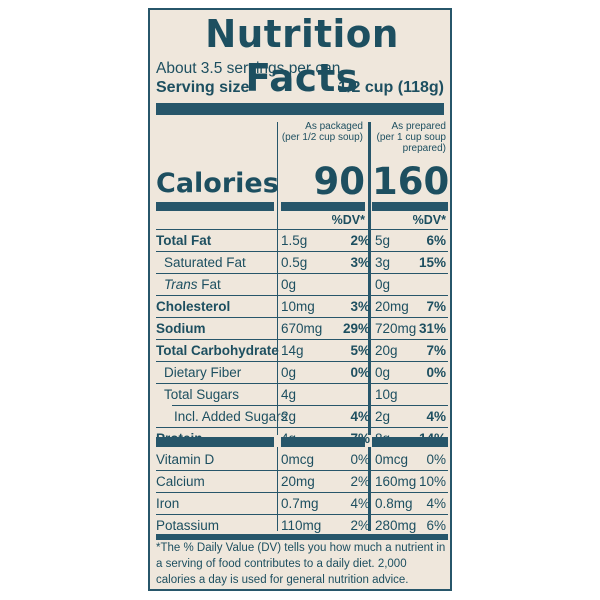 The width and height of the screenshot is (600, 600). I want to click on nutrient-name: Trans Fat, so click(192, 284).